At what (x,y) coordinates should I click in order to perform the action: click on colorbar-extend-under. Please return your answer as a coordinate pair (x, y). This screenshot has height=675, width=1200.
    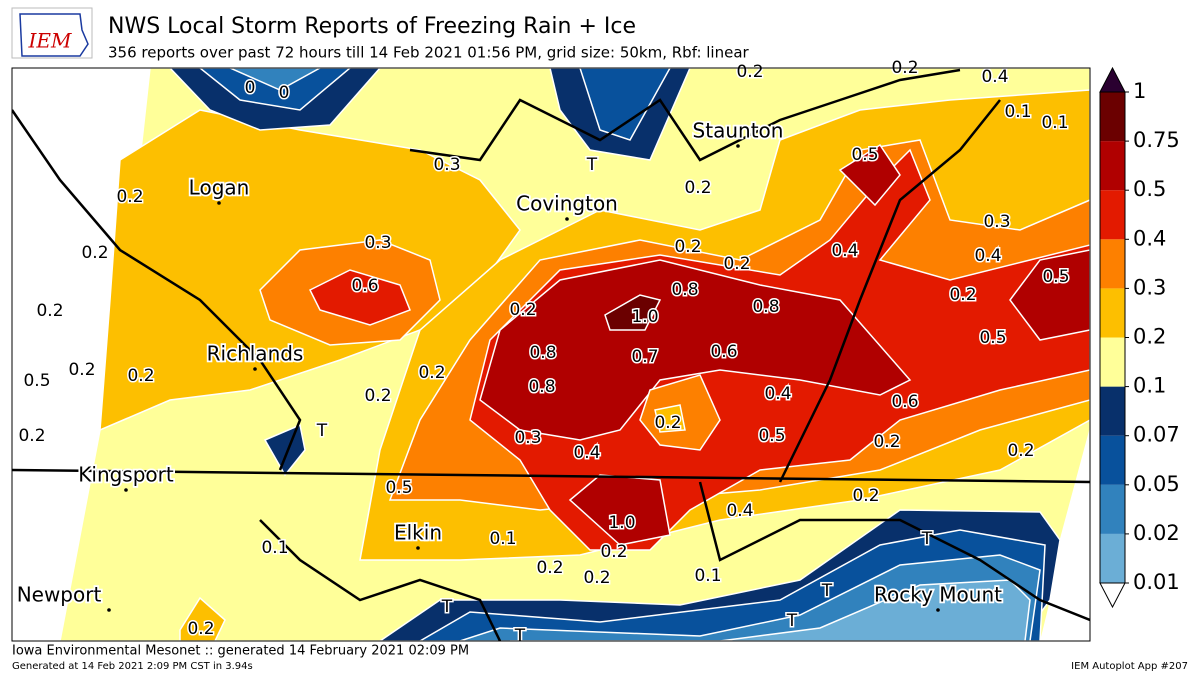
    Looking at the image, I should click on (1112, 595).